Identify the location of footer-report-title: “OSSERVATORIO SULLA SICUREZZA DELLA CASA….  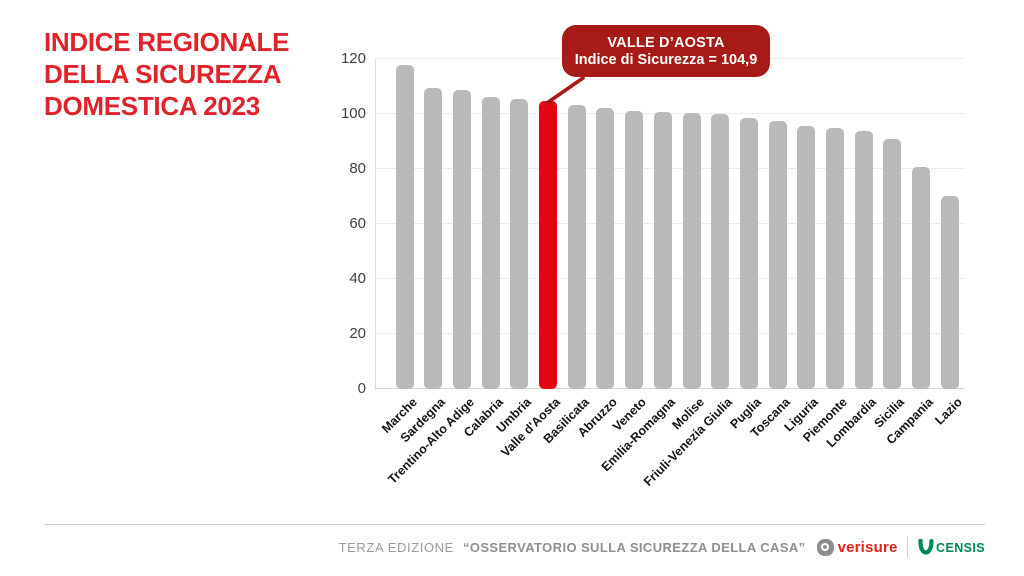
(634, 547).